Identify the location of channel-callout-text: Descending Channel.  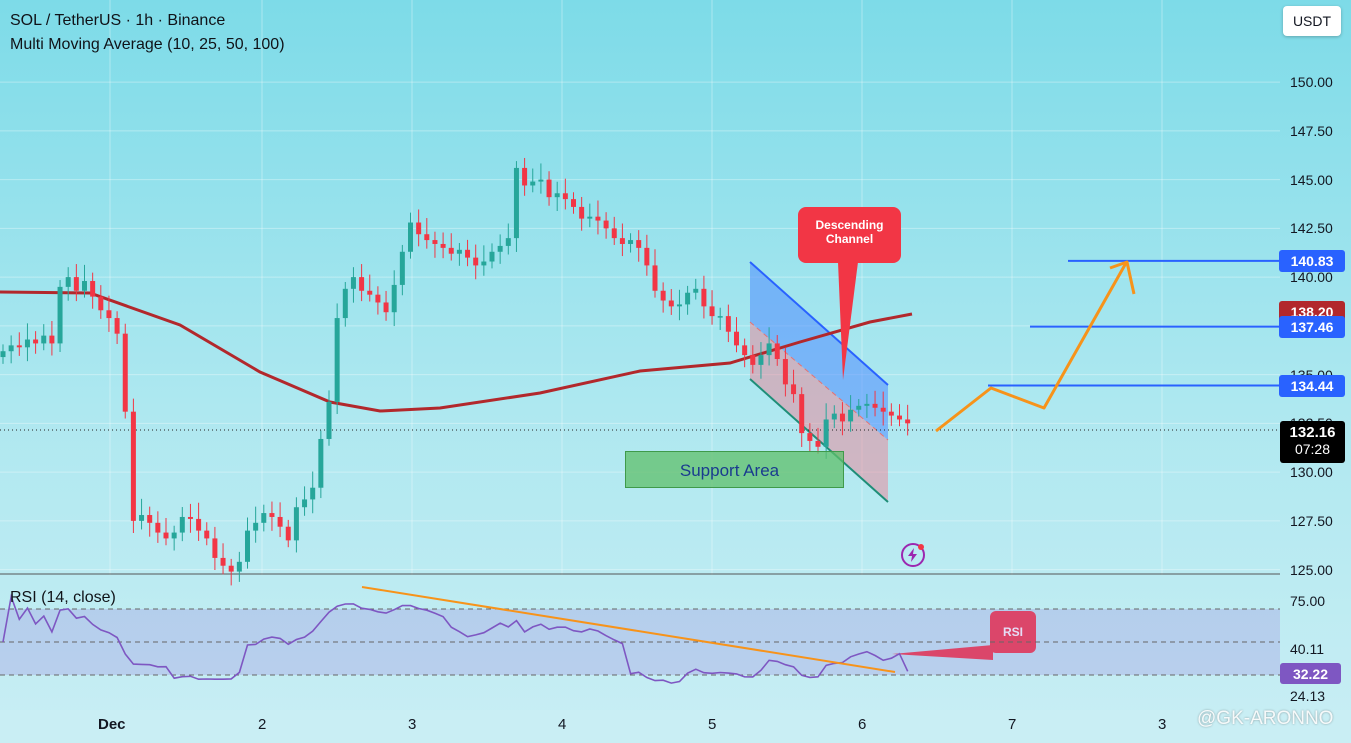
(849, 232).